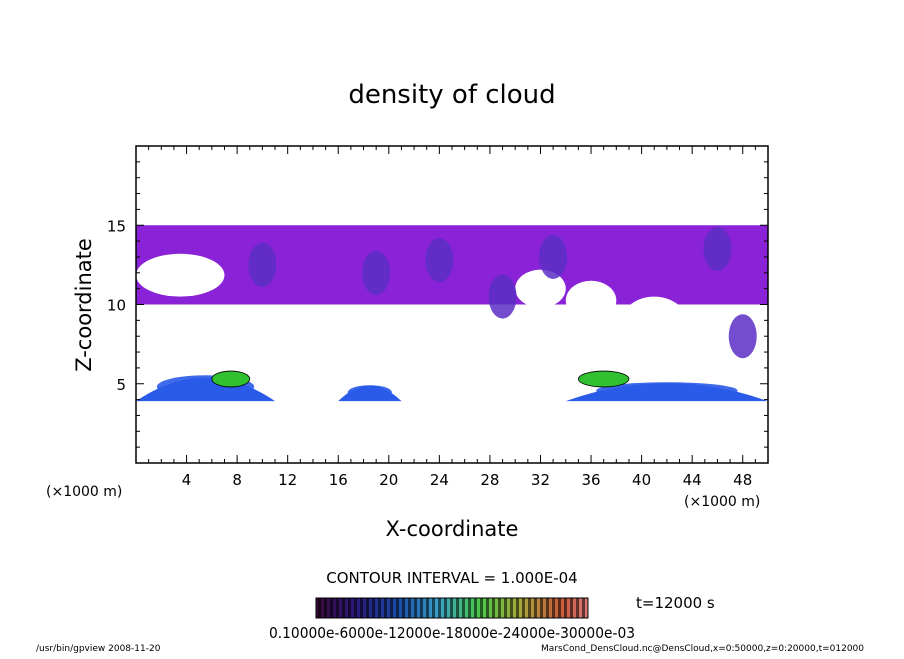  What do you see at coordinates (338, 480) in the screenshot?
I see `x-tick-label: 16` at bounding box center [338, 480].